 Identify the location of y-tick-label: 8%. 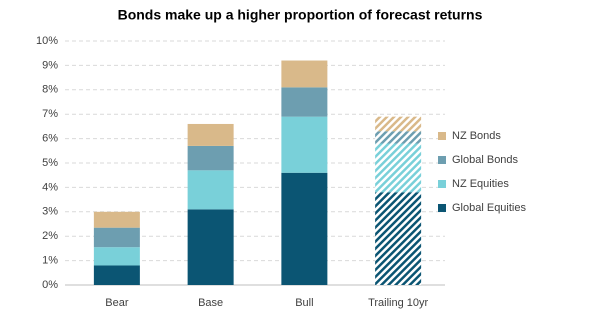
(50, 90).